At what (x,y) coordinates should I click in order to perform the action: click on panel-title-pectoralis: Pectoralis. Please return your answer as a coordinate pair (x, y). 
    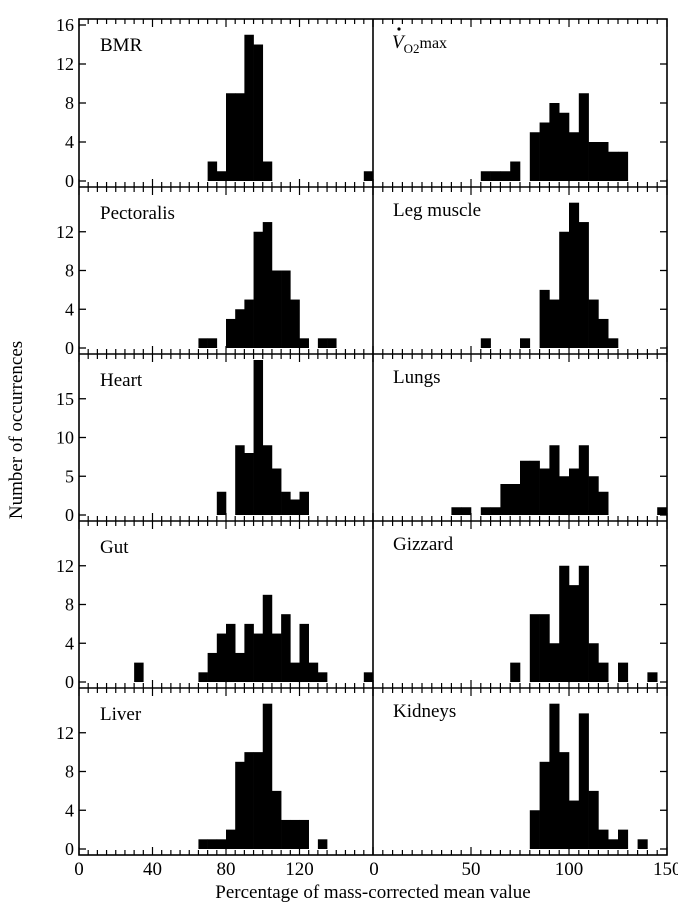
    Looking at the image, I should click on (137, 213).